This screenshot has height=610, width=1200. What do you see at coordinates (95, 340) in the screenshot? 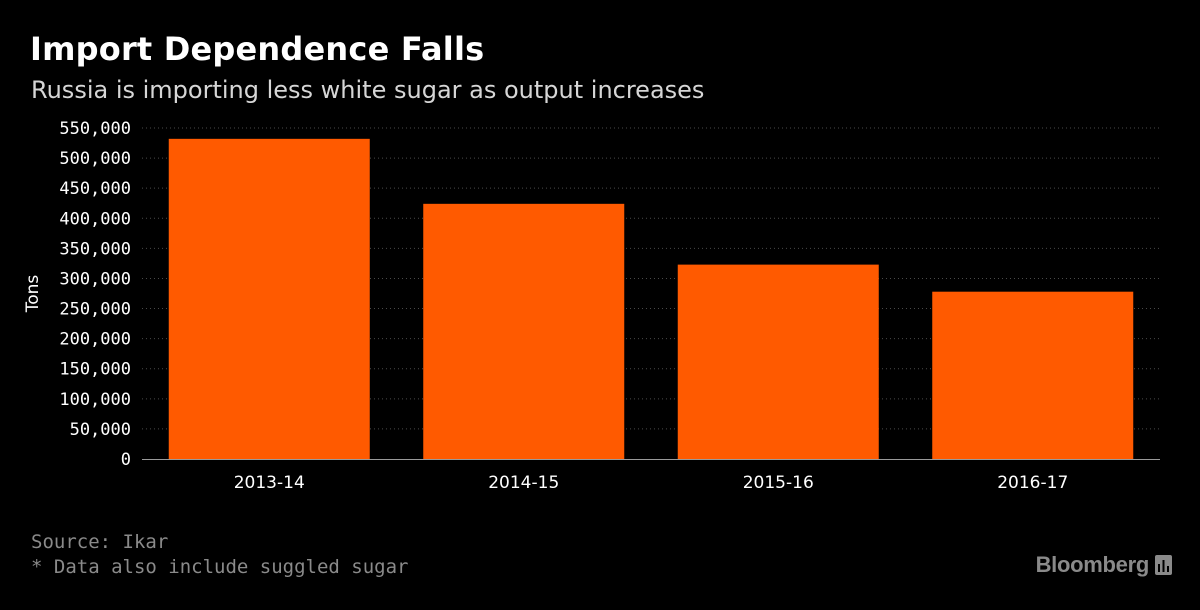
I see `y-tick-label: 200,000` at bounding box center [95, 340].